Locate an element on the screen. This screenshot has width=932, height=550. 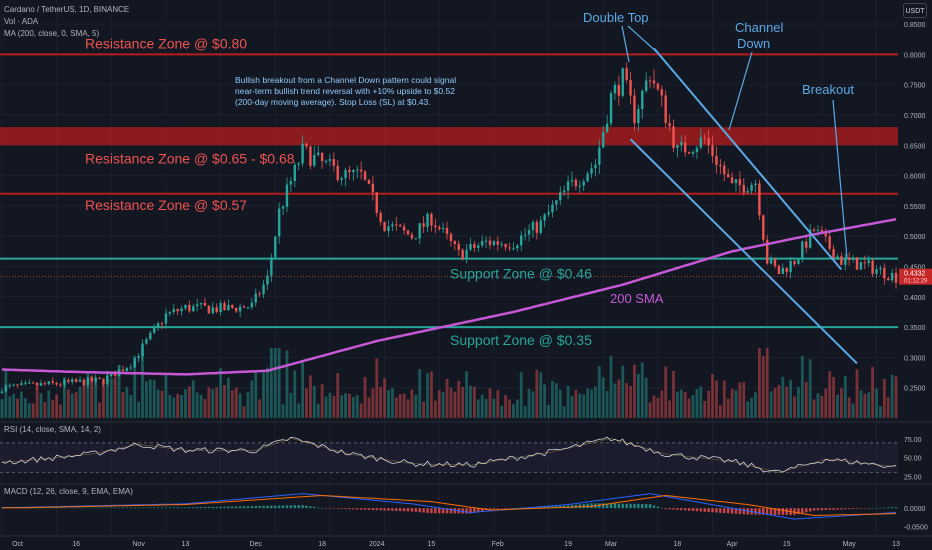
rsi-band is located at coordinates (449, 457).